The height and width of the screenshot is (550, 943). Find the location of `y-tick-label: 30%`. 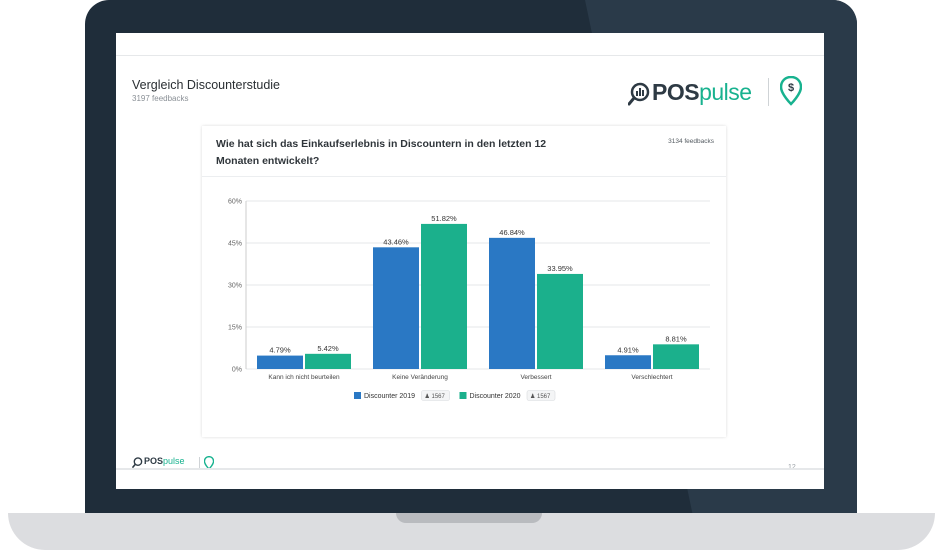

y-tick-label: 30% is located at coordinates (235, 286).